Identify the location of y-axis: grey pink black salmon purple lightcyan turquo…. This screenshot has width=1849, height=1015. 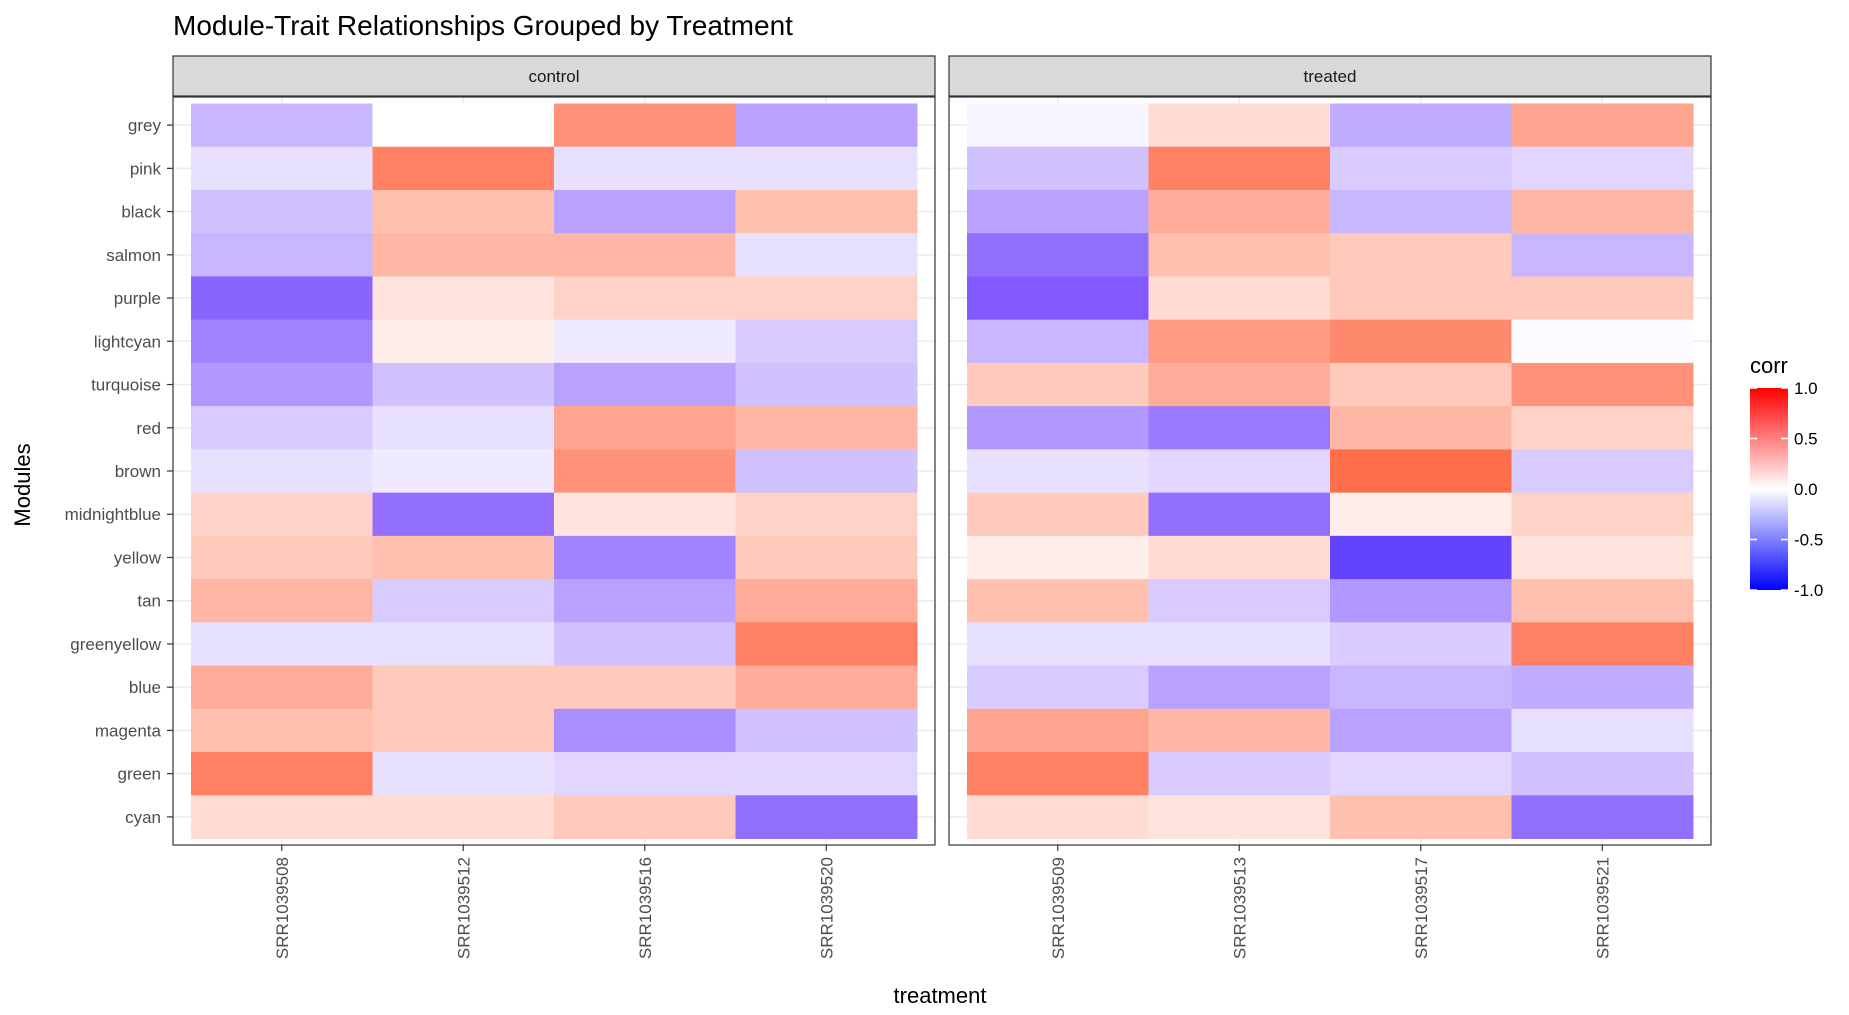
(119, 471).